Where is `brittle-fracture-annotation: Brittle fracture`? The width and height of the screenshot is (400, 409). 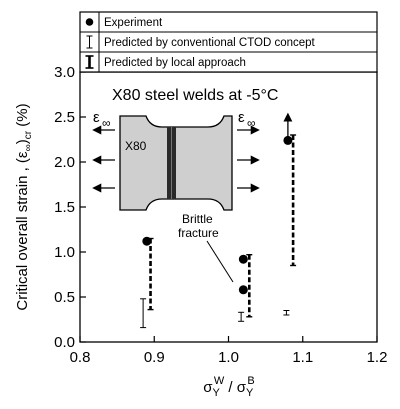 brittle-fracture-annotation: Brittle fracture is located at coordinates (206, 247).